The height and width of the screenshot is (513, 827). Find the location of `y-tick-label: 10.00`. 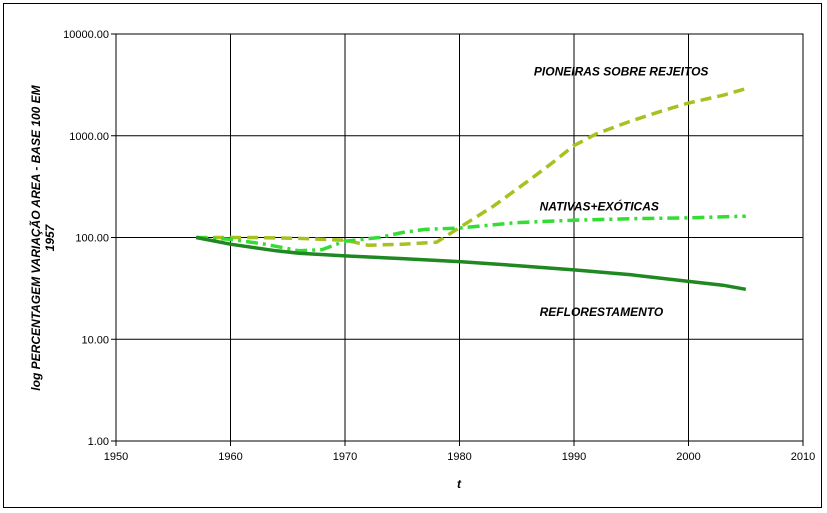

y-tick-label: 10.00 is located at coordinates (95, 340).